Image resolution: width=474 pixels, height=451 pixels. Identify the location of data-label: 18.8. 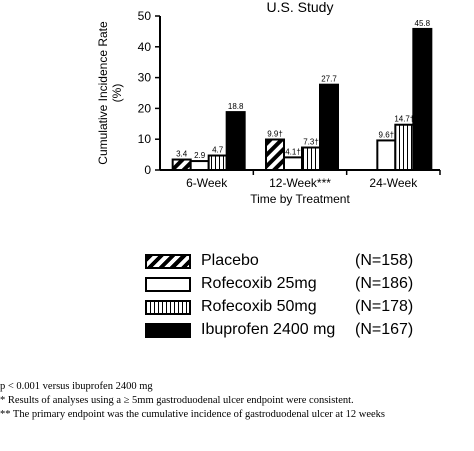
(236, 106).